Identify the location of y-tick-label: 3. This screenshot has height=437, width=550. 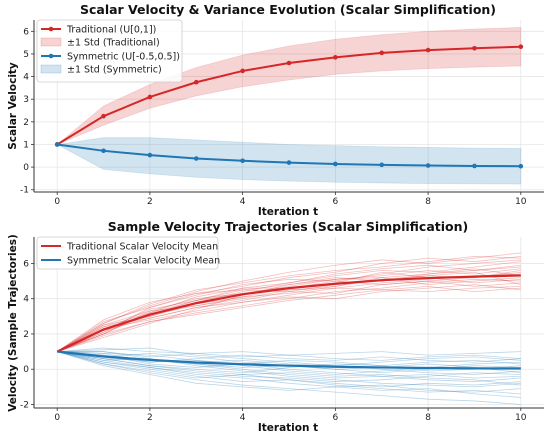
(26, 100).